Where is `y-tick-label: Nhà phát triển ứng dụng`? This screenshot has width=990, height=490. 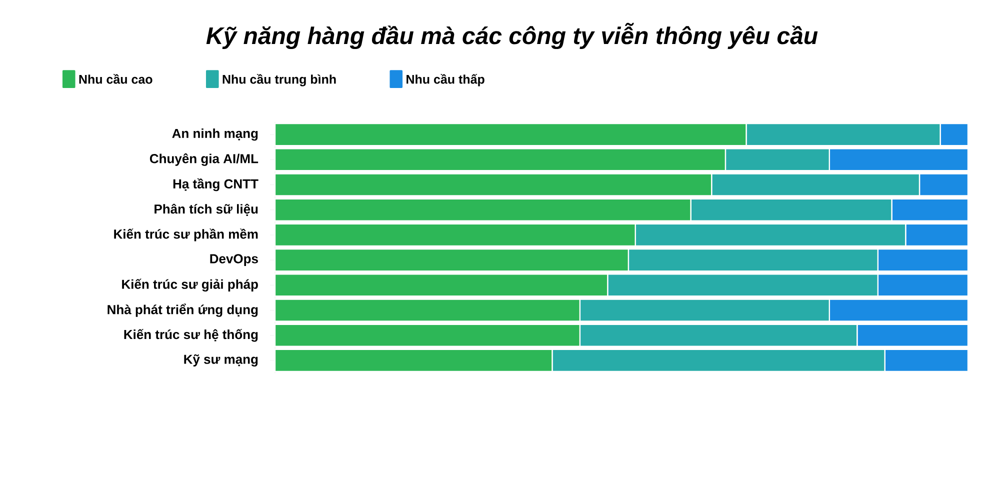
y-tick-label: Nhà phát triển ứng dụng is located at coordinates (183, 310).